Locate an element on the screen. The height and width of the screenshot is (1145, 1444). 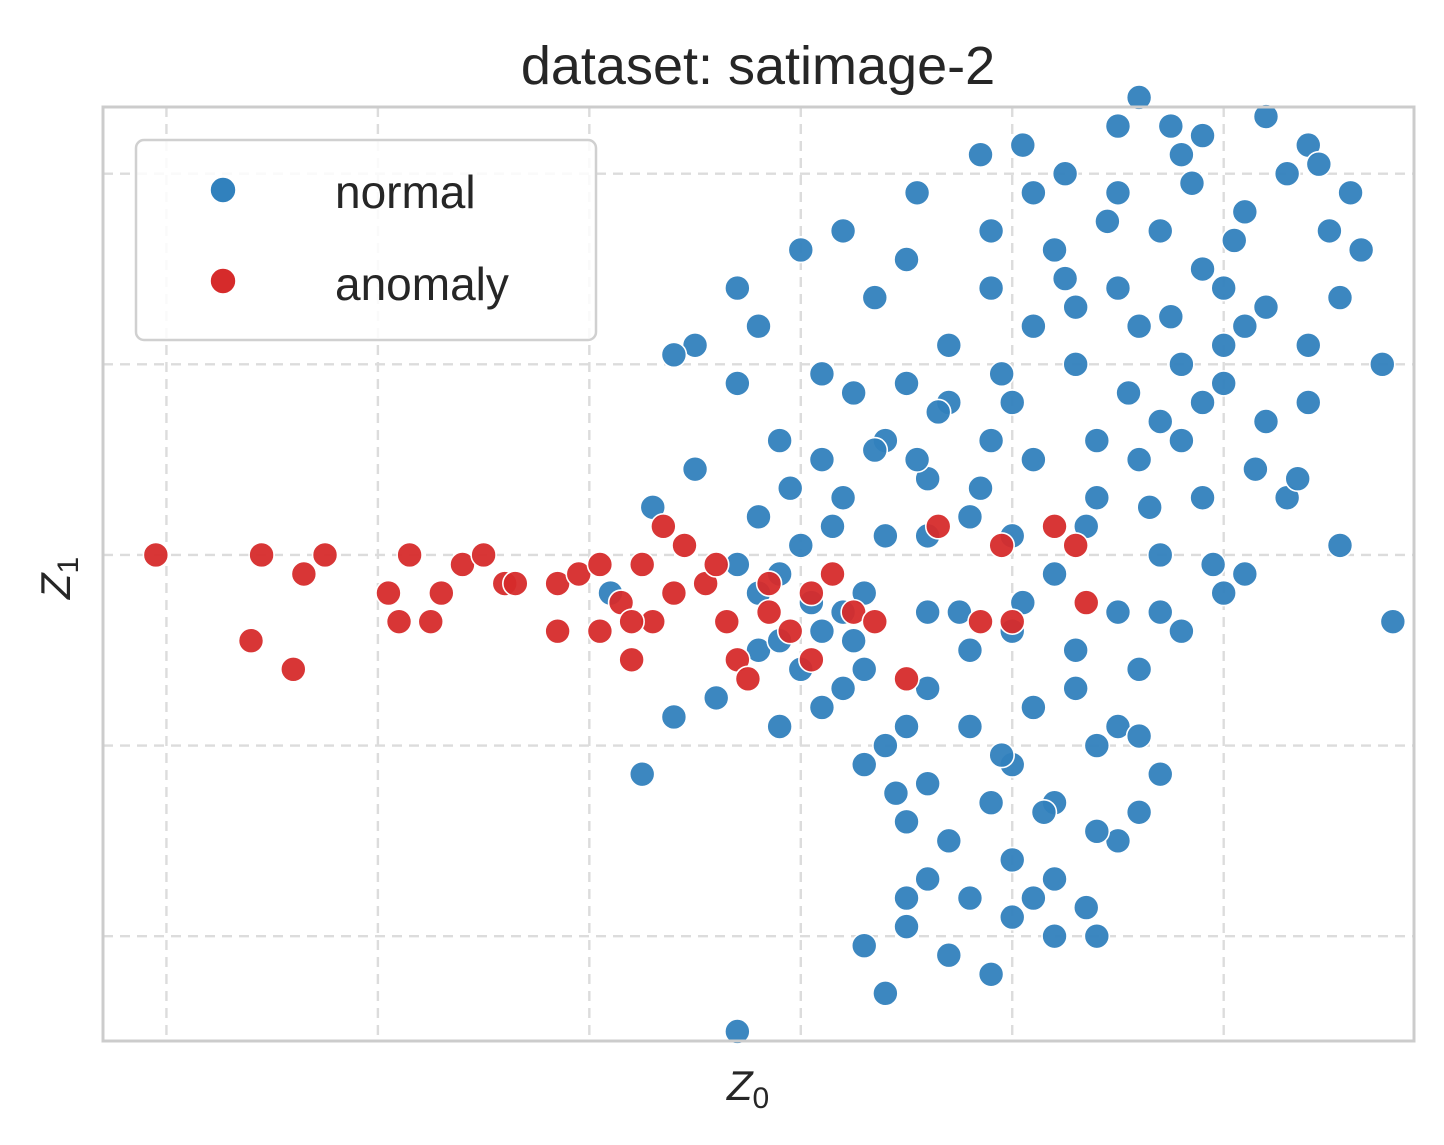
chart-title: dataset: satimage-2 is located at coordinates (758, 66).